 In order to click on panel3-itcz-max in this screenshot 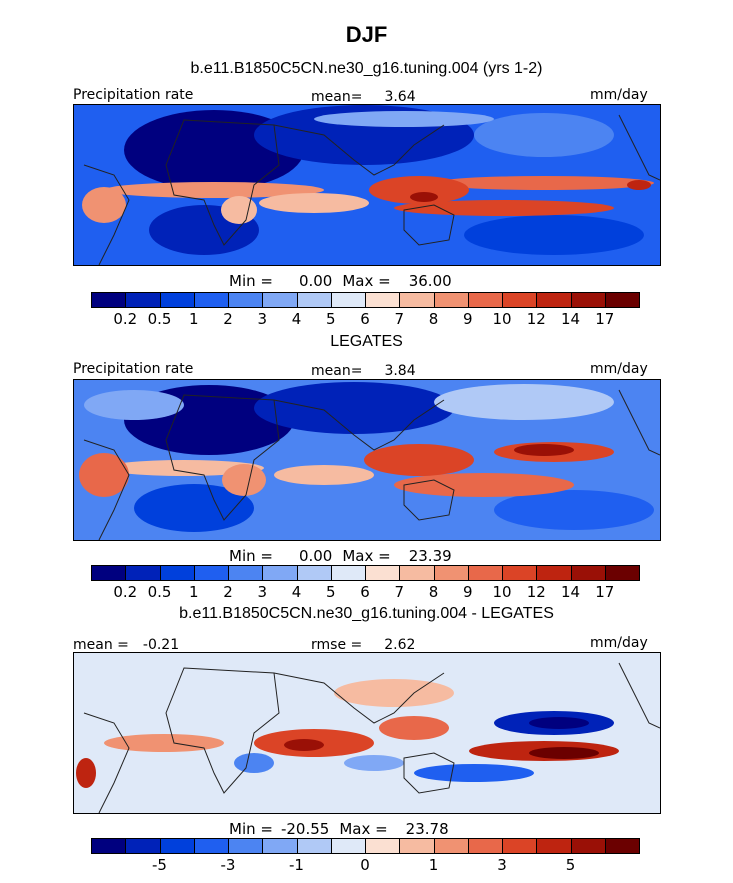, I will do `click(564, 753)`.